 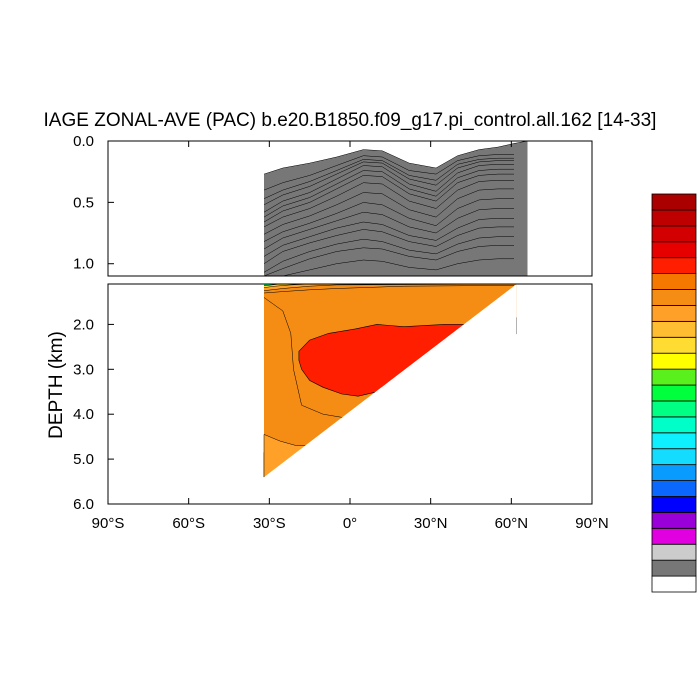 I want to click on upper-y-tick-label-0: 0.0, so click(x=83, y=141).